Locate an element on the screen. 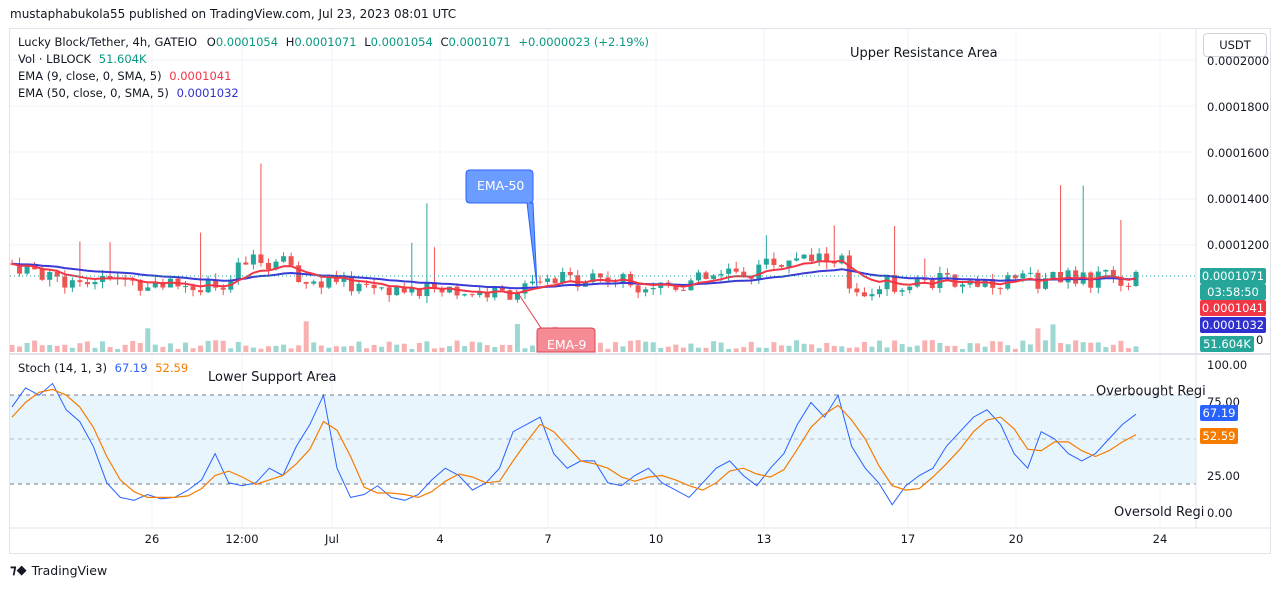  currency-button: USDT is located at coordinates (1235, 45).